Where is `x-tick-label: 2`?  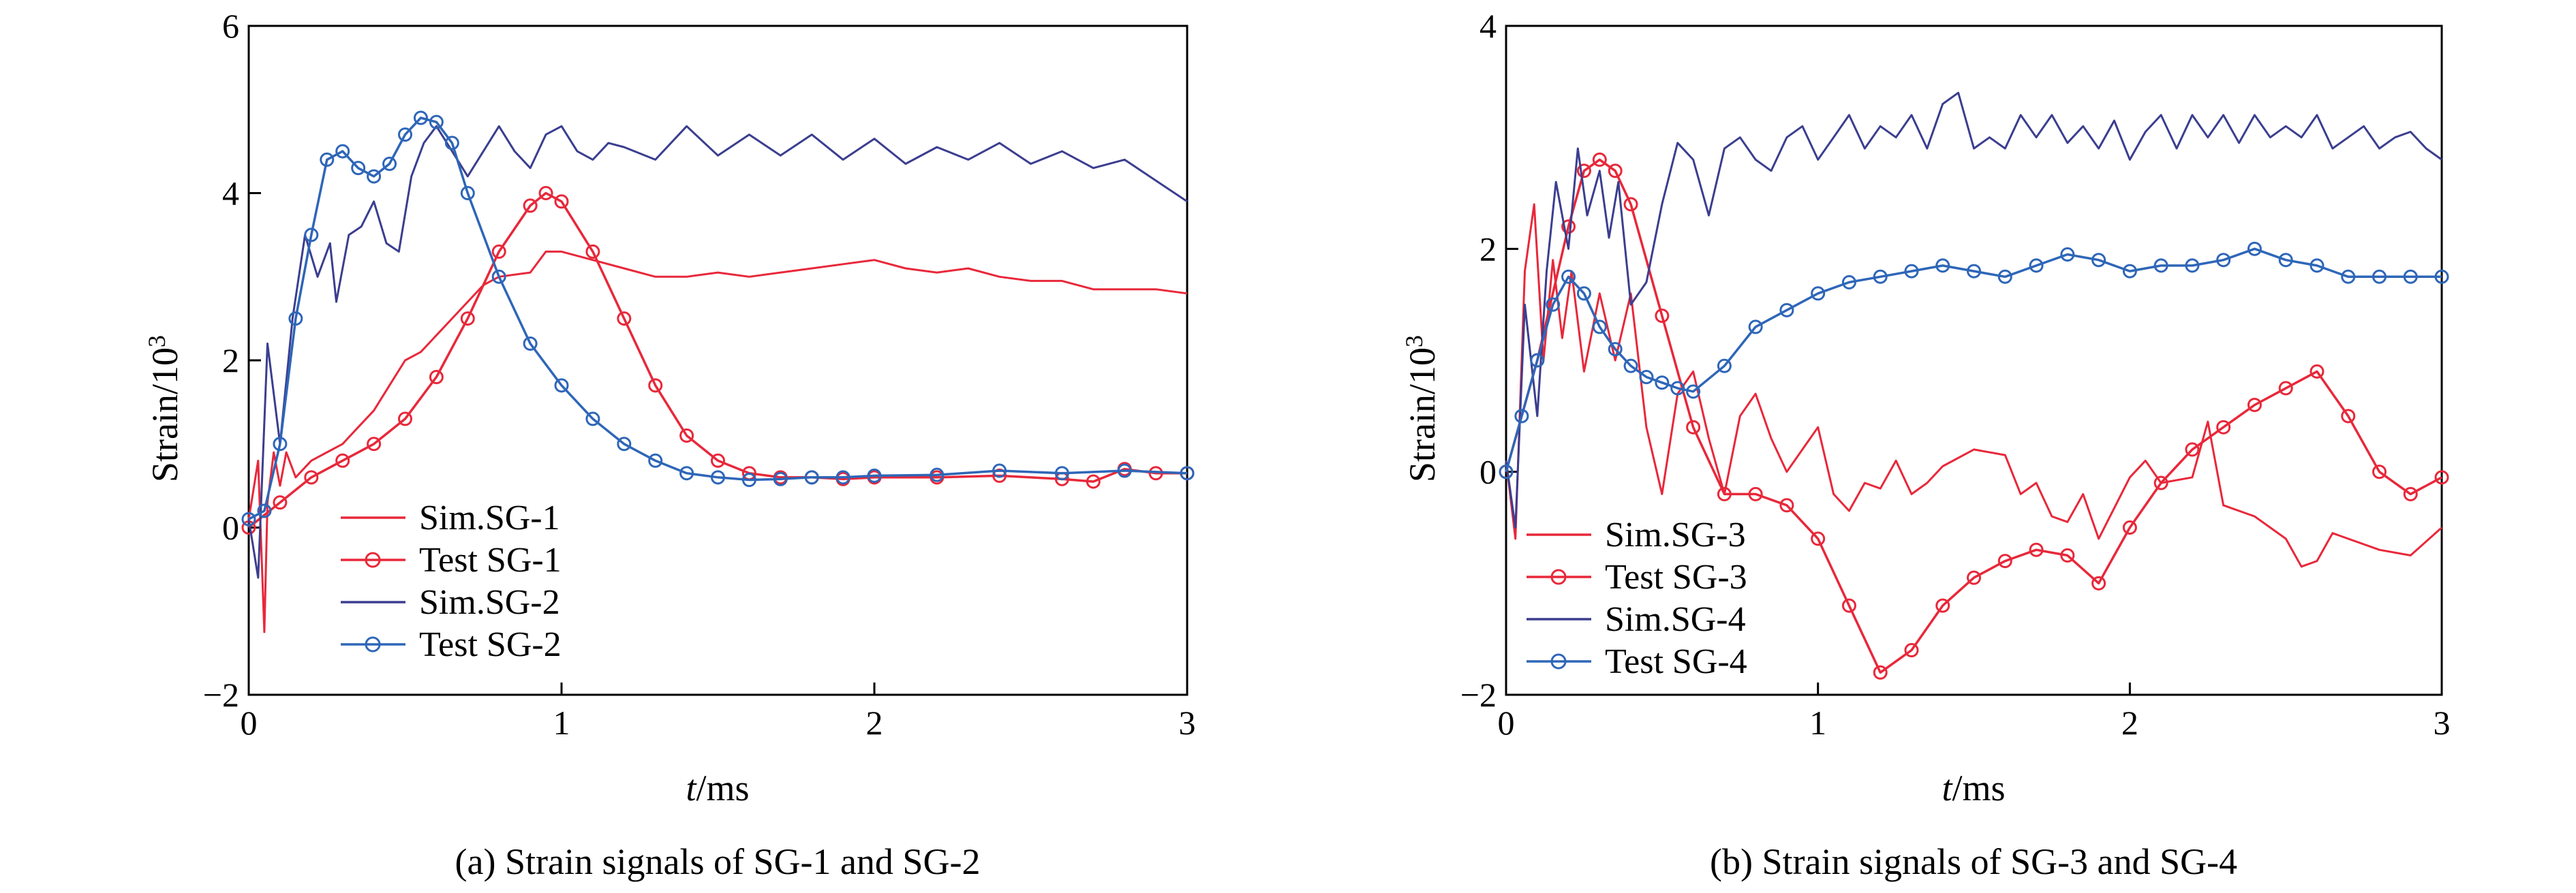 x-tick-label: 2 is located at coordinates (874, 723).